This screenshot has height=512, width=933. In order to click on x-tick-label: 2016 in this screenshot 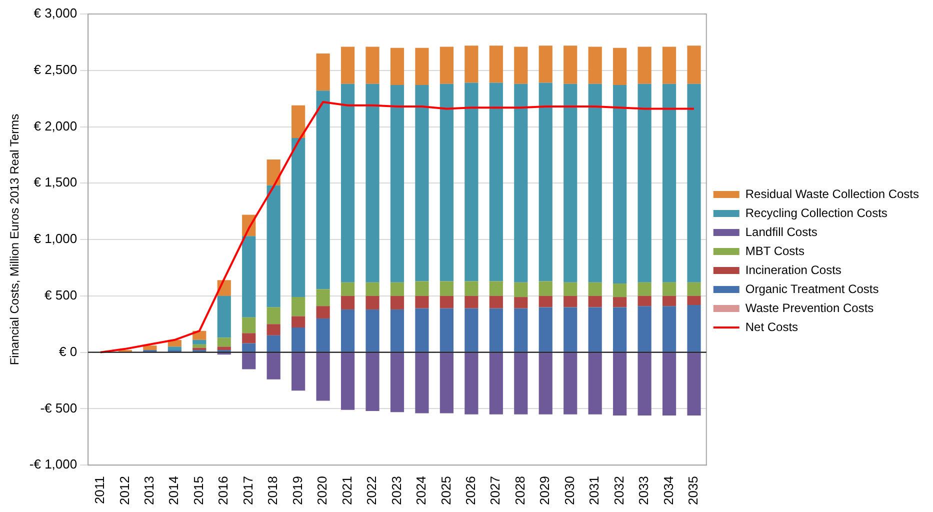, I will do `click(223, 490)`.